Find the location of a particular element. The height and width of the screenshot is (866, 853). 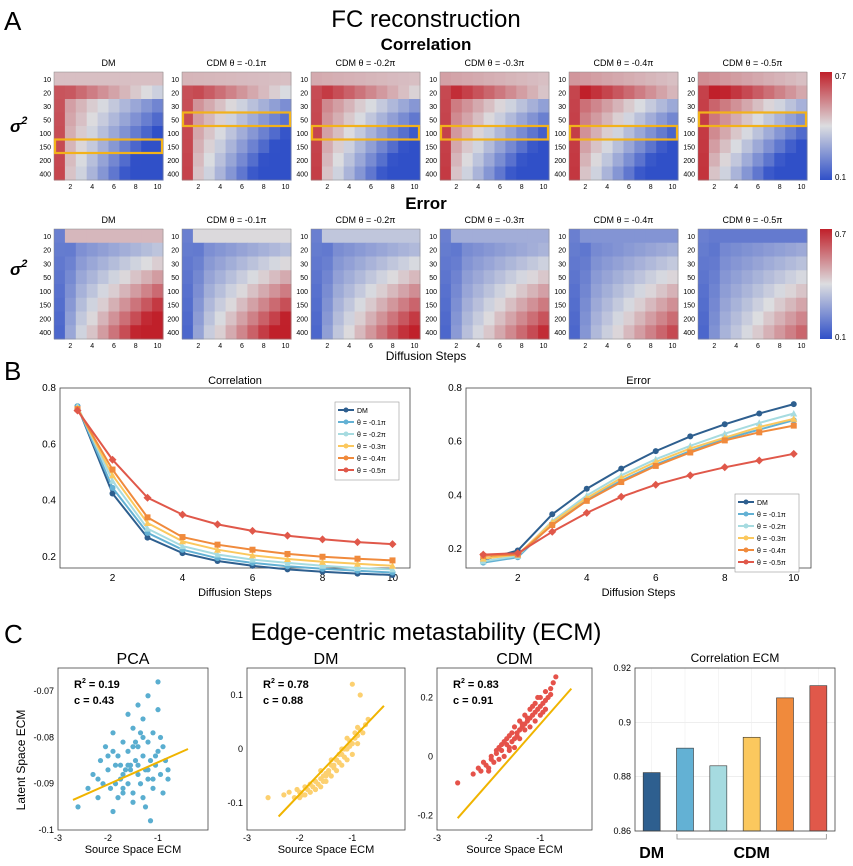

line-chart-frame is located at coordinates (235, 478).